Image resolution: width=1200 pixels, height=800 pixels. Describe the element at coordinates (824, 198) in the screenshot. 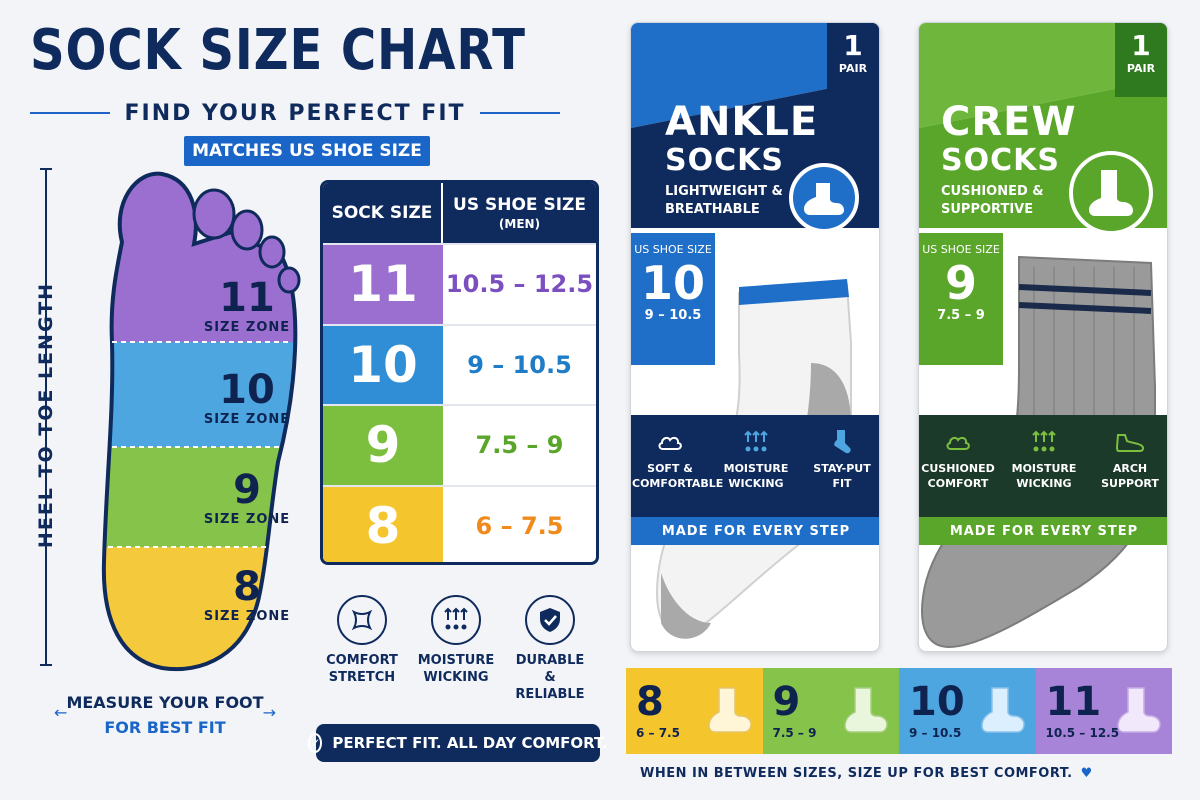

I see `ankle-sock-icon` at that location.